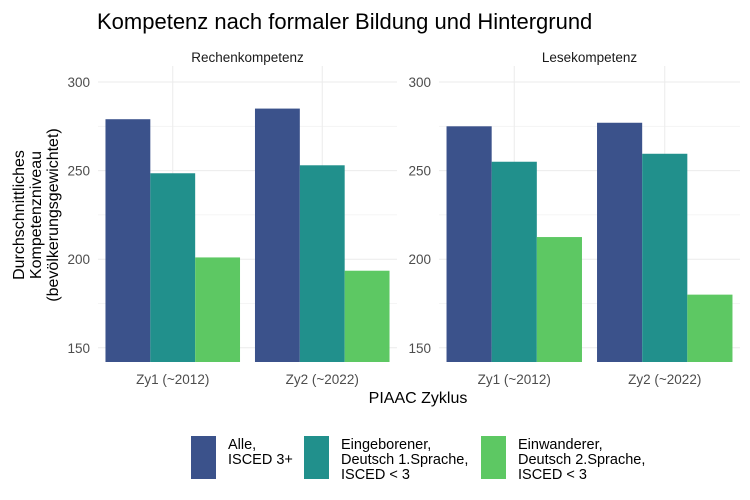 This screenshot has height=500, width=750. I want to click on y-axis-title-line: Durchschnittliches, so click(19, 215).